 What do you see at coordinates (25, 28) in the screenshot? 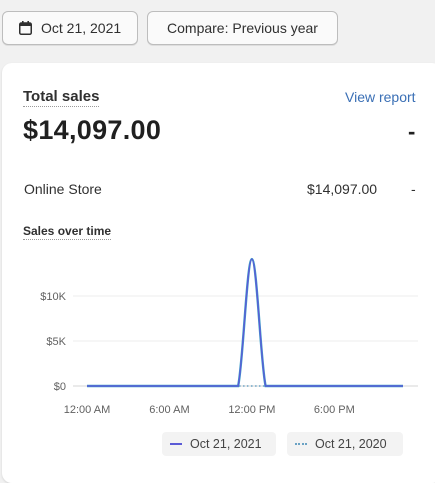
I see `calendar-icon` at bounding box center [25, 28].